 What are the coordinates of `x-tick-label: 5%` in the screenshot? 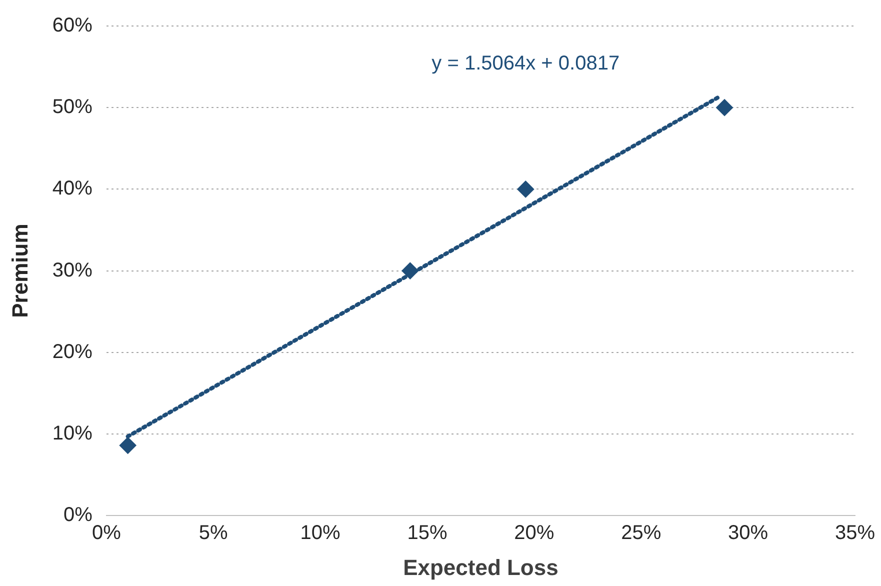 It's located at (213, 533).